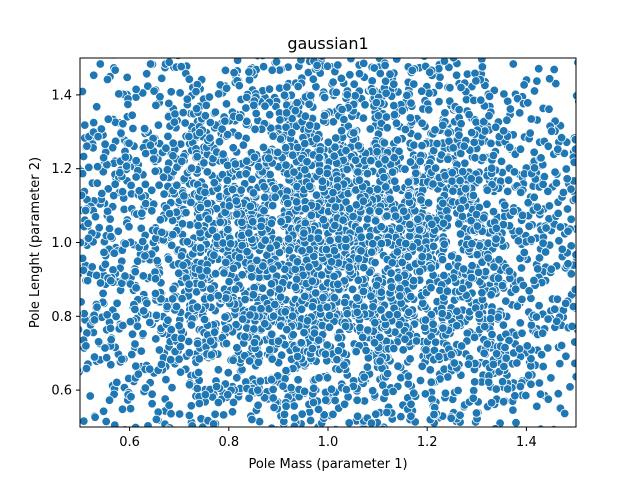 Image resolution: width=640 pixels, height=480 pixels. Describe the element at coordinates (35, 242) in the screenshot. I see `y-axis-label: Pole Lenght (parameter 2)` at that location.